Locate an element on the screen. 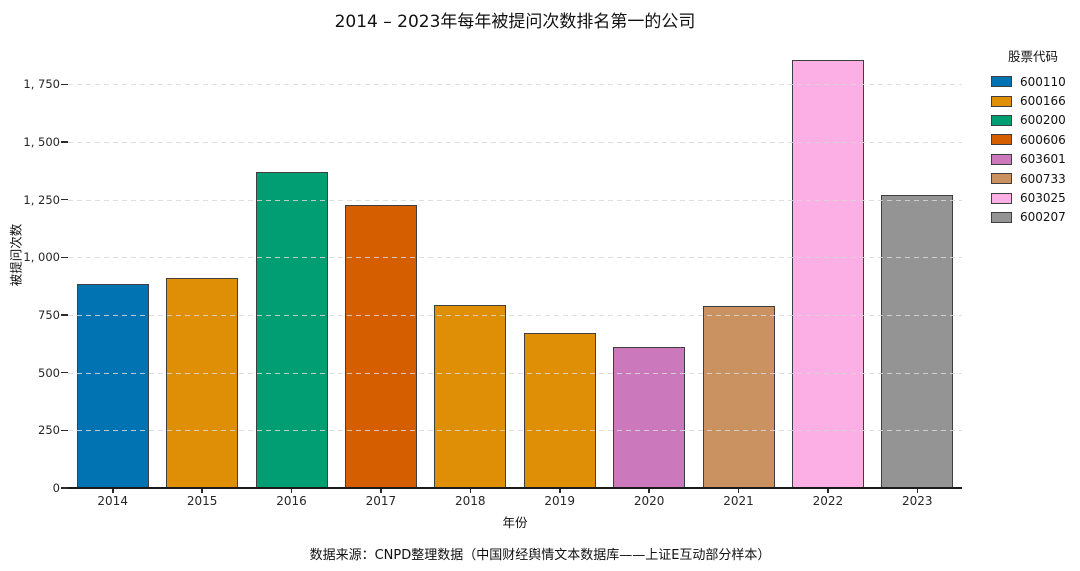 This screenshot has height=571, width=1080. xtick-label-2018: 2018 is located at coordinates (470, 501).